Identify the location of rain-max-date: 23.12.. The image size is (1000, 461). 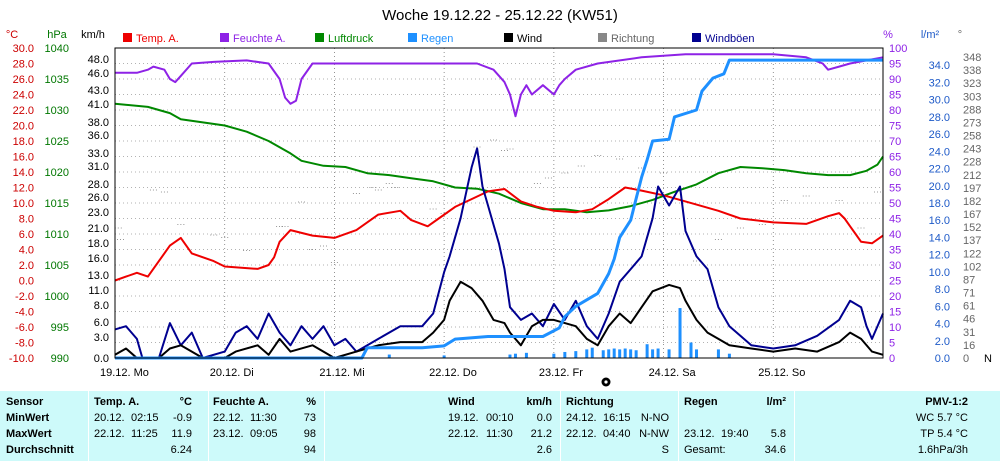
(699, 434).